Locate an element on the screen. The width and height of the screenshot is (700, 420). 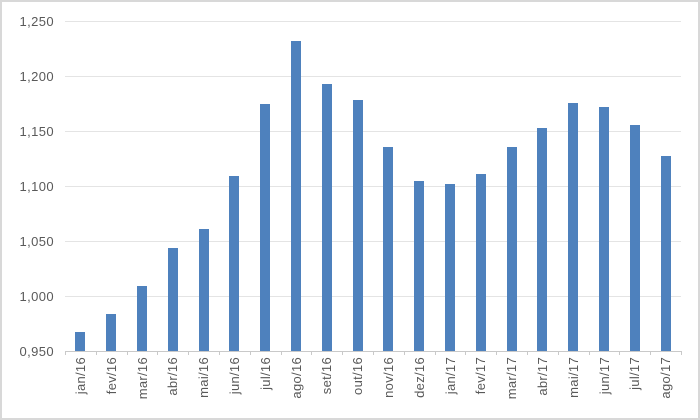
y-tick-label: 1,200 is located at coordinates (36, 76).